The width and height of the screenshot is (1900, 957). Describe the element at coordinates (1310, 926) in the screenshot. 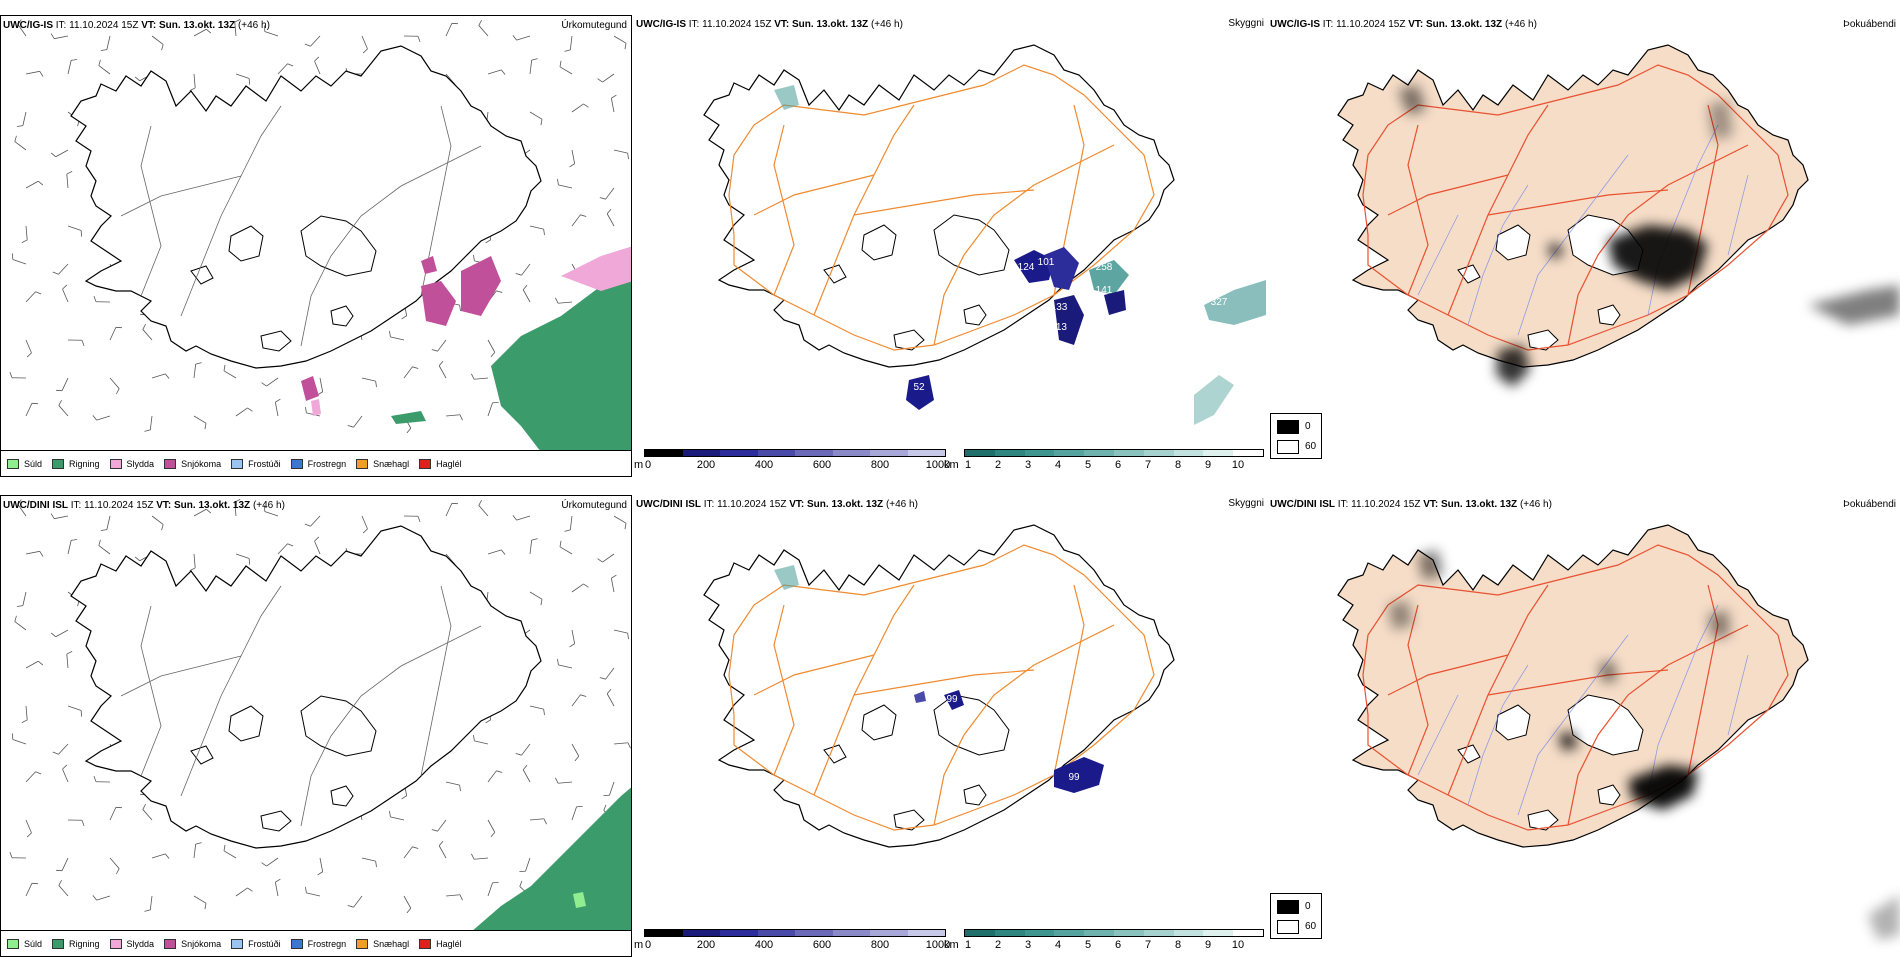

I see `legend-label: 60` at that location.